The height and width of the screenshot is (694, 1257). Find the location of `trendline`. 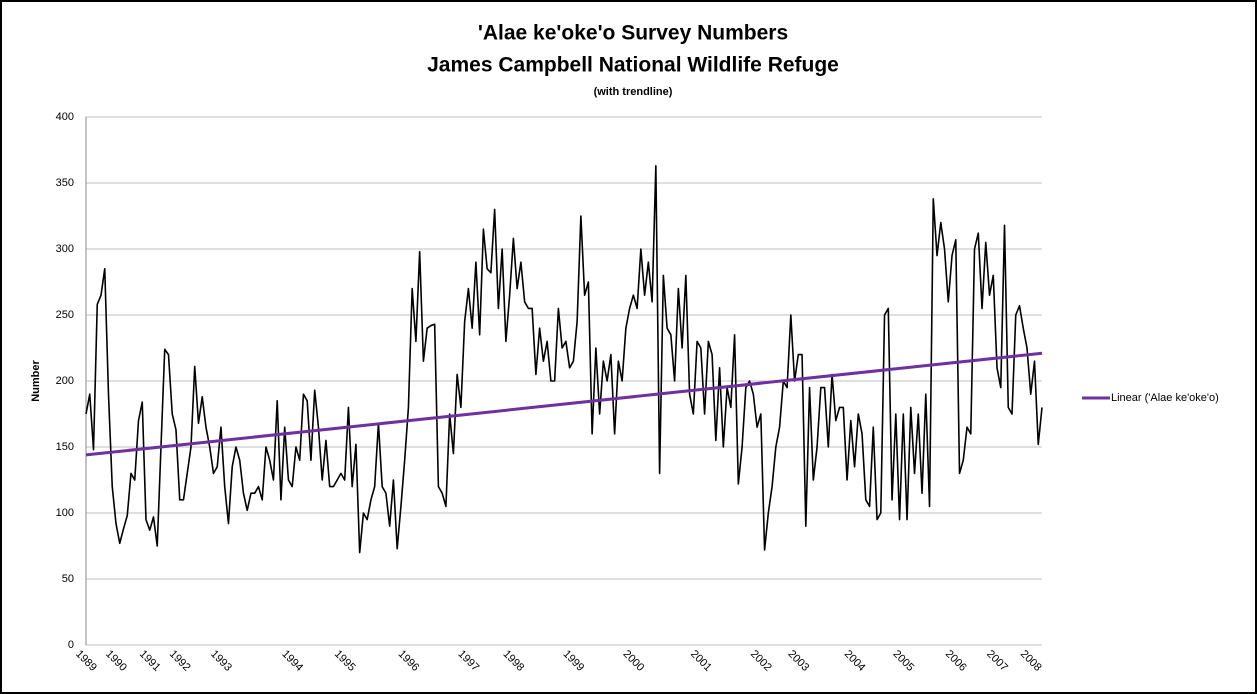

trendline is located at coordinates (564, 404).